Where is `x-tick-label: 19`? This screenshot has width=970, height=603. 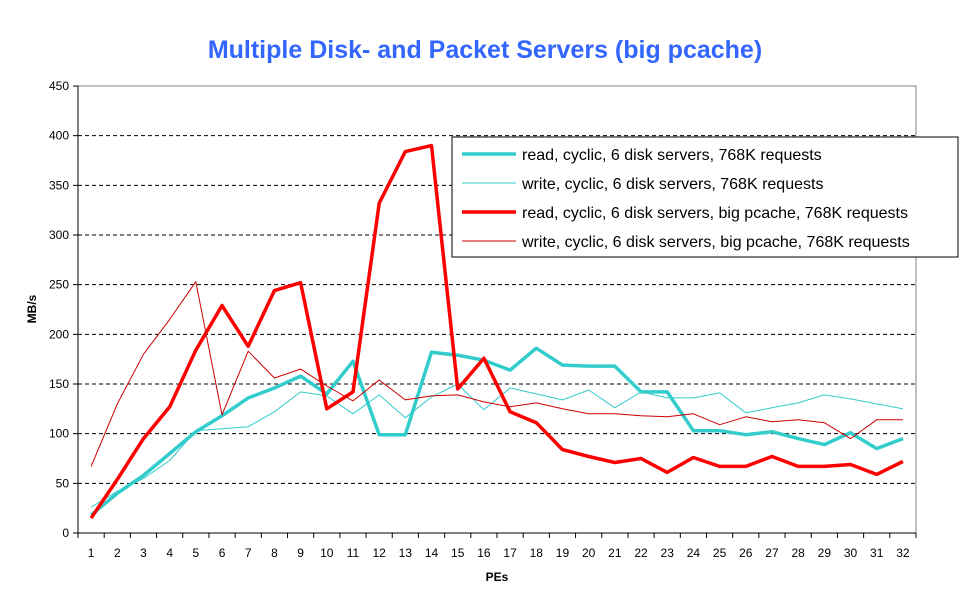
x-tick-label: 19 is located at coordinates (563, 553).